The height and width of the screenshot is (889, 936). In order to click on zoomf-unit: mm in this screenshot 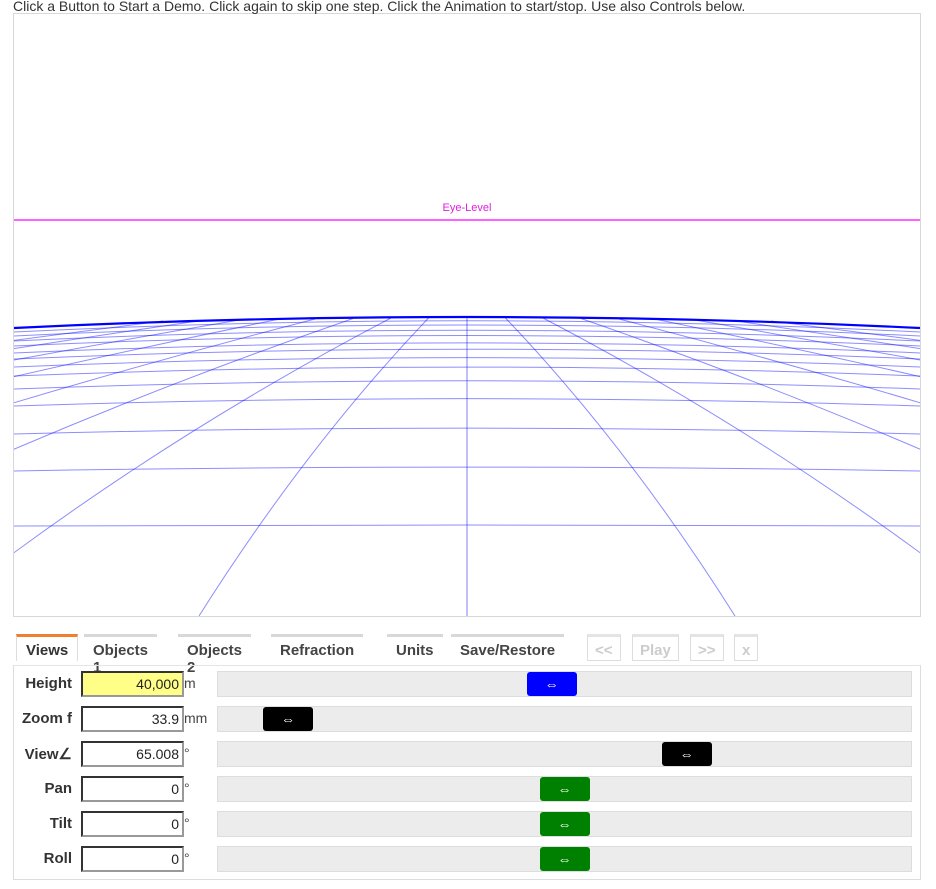, I will do `click(196, 718)`.